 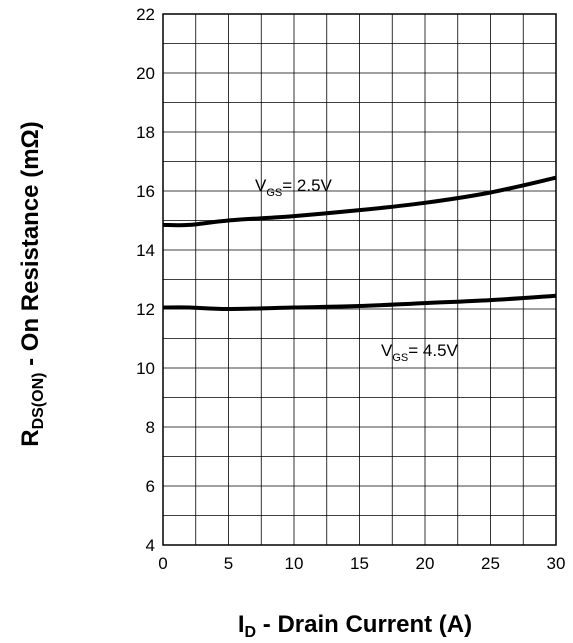 What do you see at coordinates (420, 352) in the screenshot?
I see `series-label-vgs-4-5v: VGS= 4.5V` at bounding box center [420, 352].